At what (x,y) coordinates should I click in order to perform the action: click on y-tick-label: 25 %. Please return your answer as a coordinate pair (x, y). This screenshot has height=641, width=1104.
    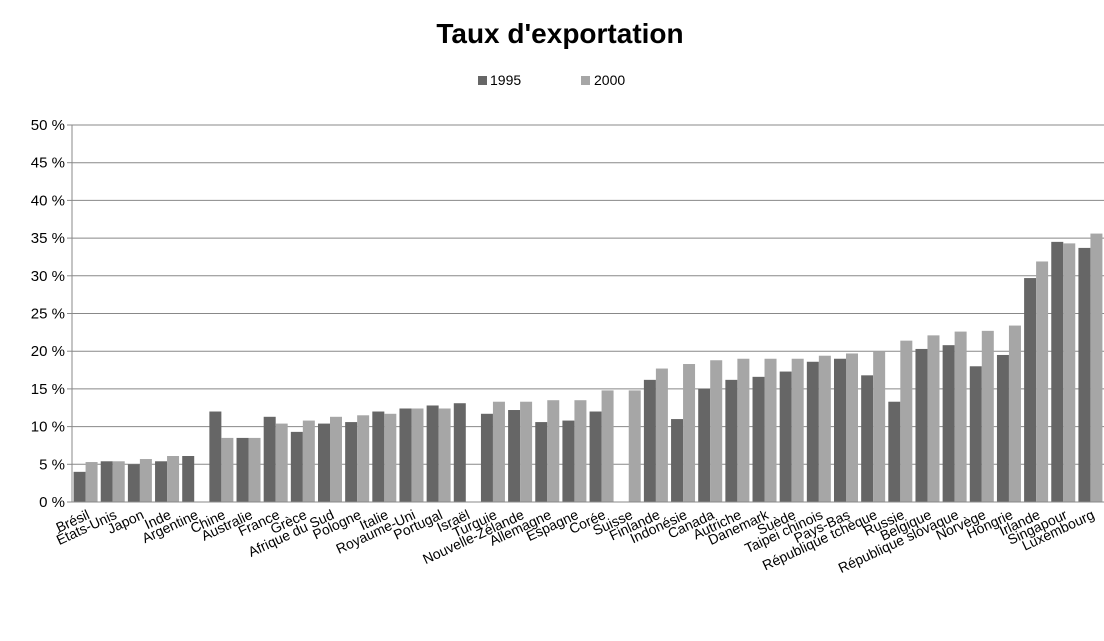
    Looking at the image, I should click on (48, 314).